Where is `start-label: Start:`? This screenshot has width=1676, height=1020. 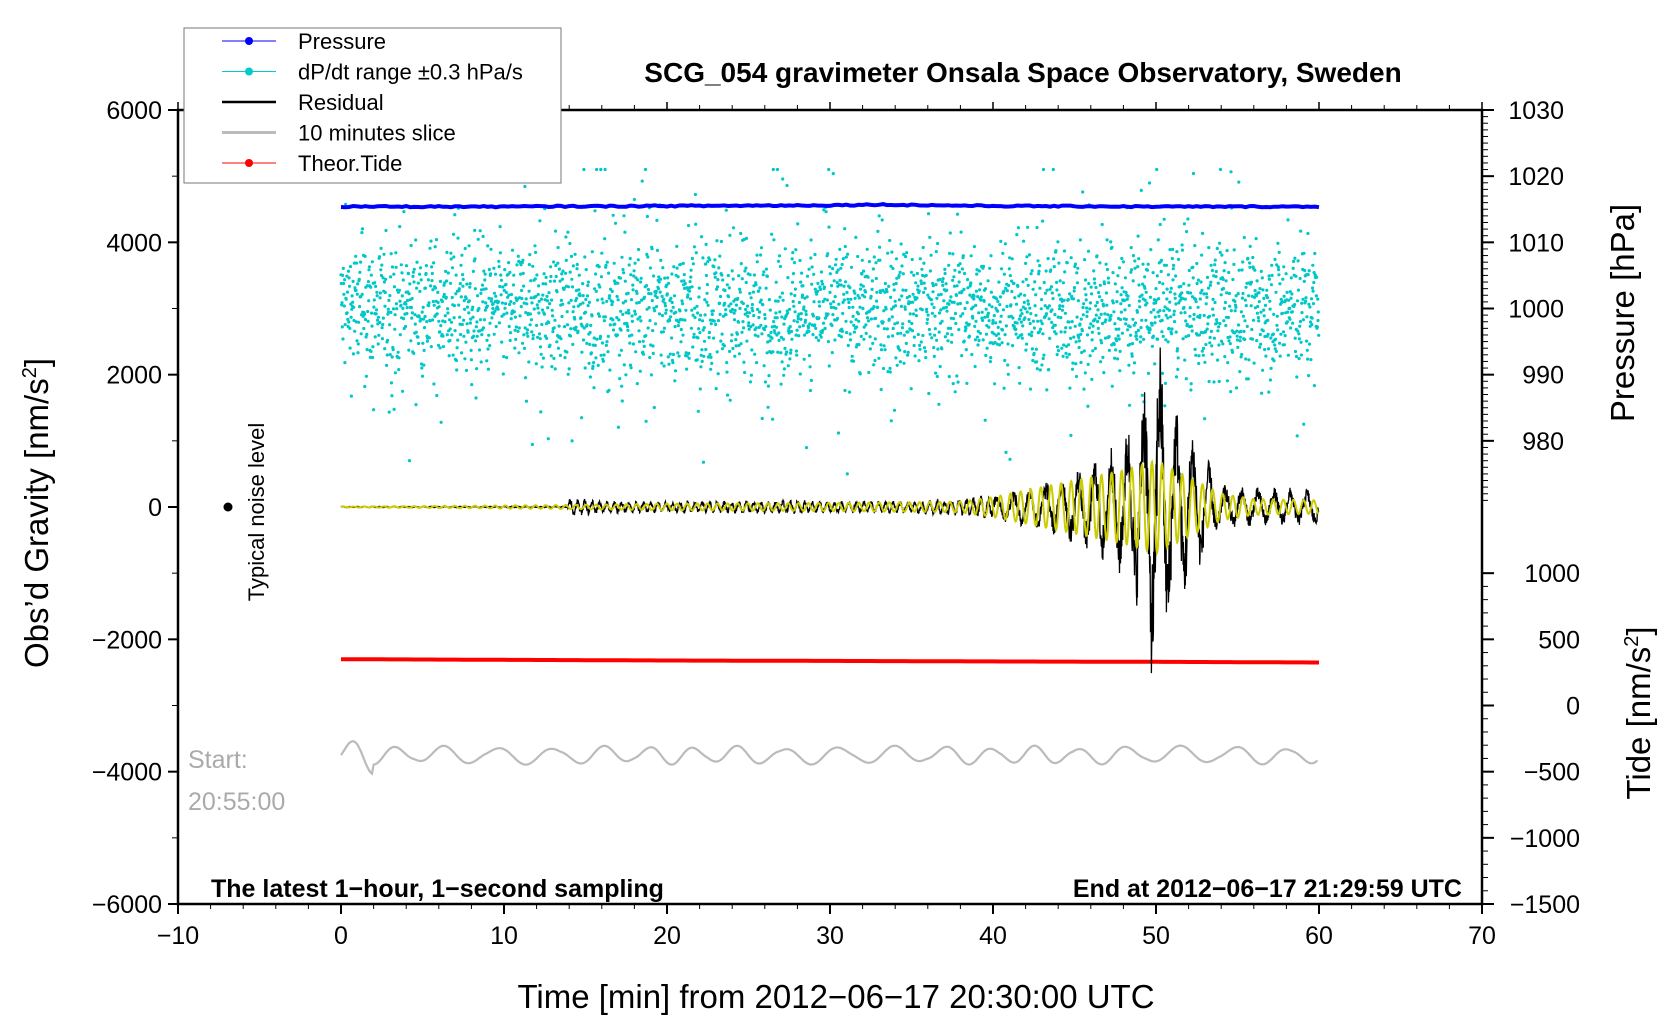 start-label: Start: is located at coordinates (218, 760).